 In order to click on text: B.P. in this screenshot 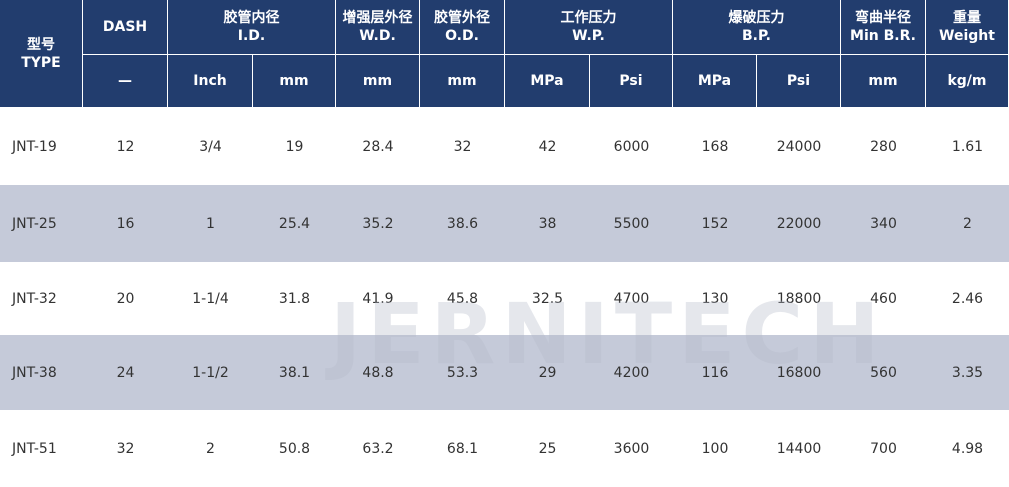, I will do `click(756, 36)`.